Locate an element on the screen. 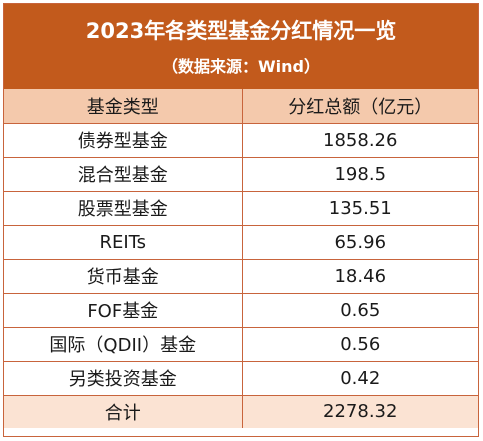  column-header-dividend-total: 分红总额（亿元） is located at coordinates (359, 106).